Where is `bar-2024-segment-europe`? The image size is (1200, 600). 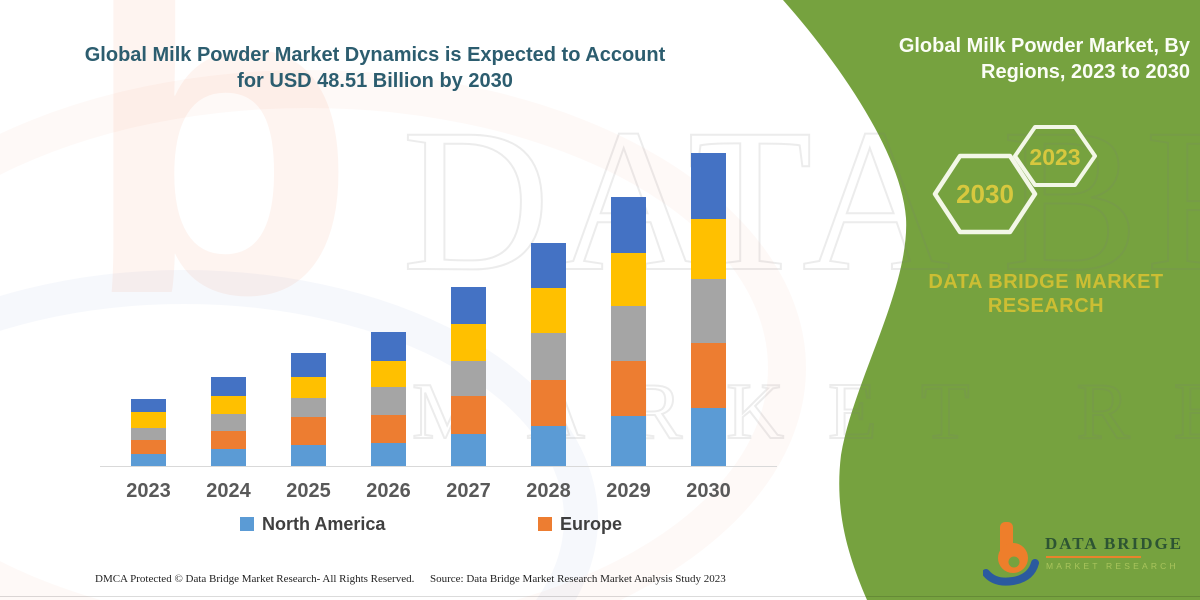
bar-2024-segment-europe is located at coordinates (228, 439).